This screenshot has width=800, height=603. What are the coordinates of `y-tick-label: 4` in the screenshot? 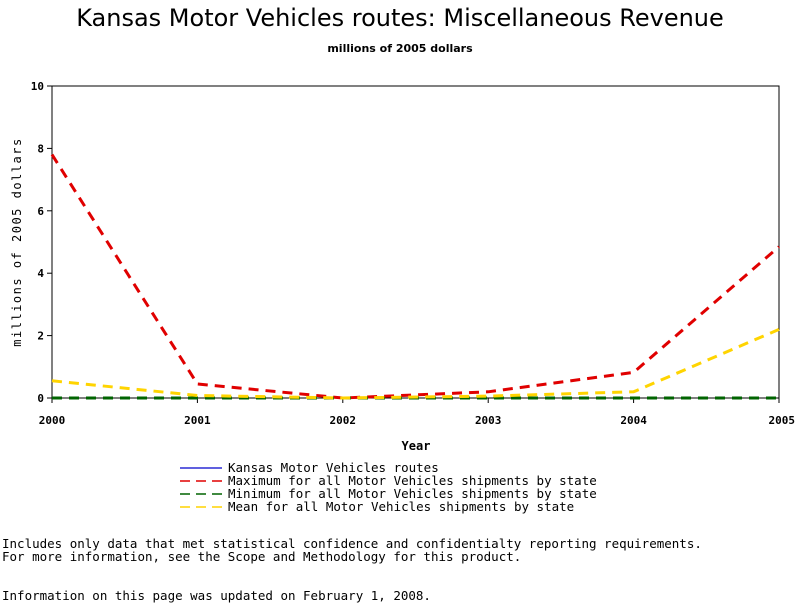 It's located at (40, 273).